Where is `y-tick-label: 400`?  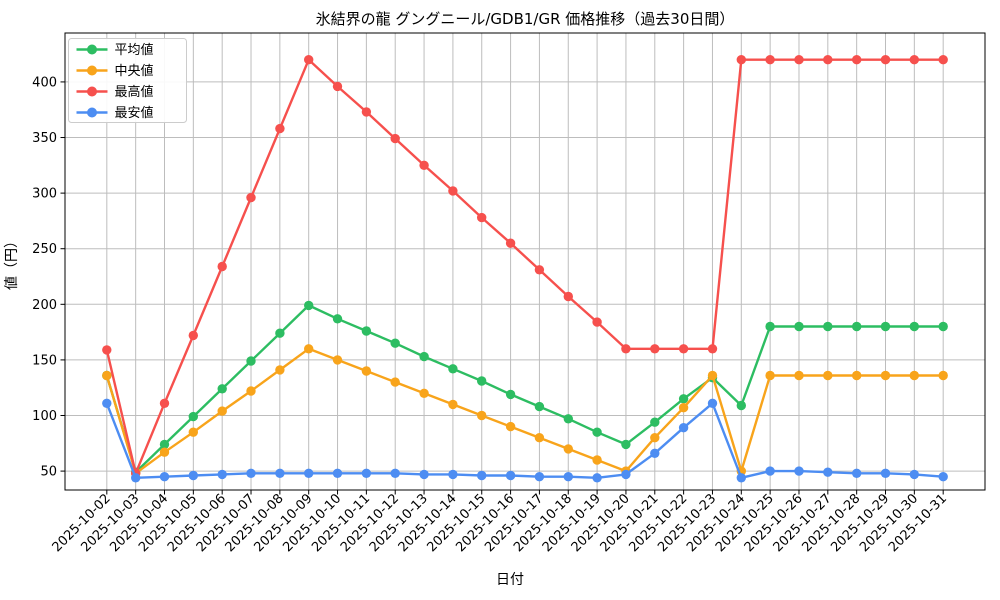
y-tick-label: 400 is located at coordinates (44, 82).